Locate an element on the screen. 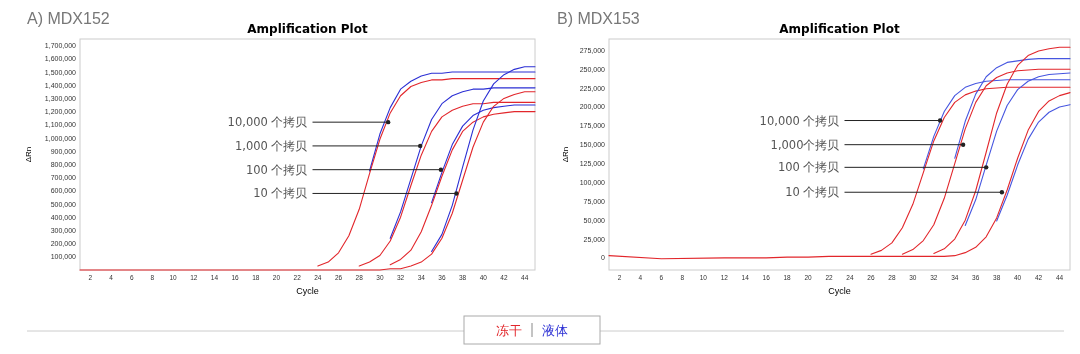 This screenshot has height=354, width=1080. annotation: 1,000 个拷贝 is located at coordinates (271, 145).